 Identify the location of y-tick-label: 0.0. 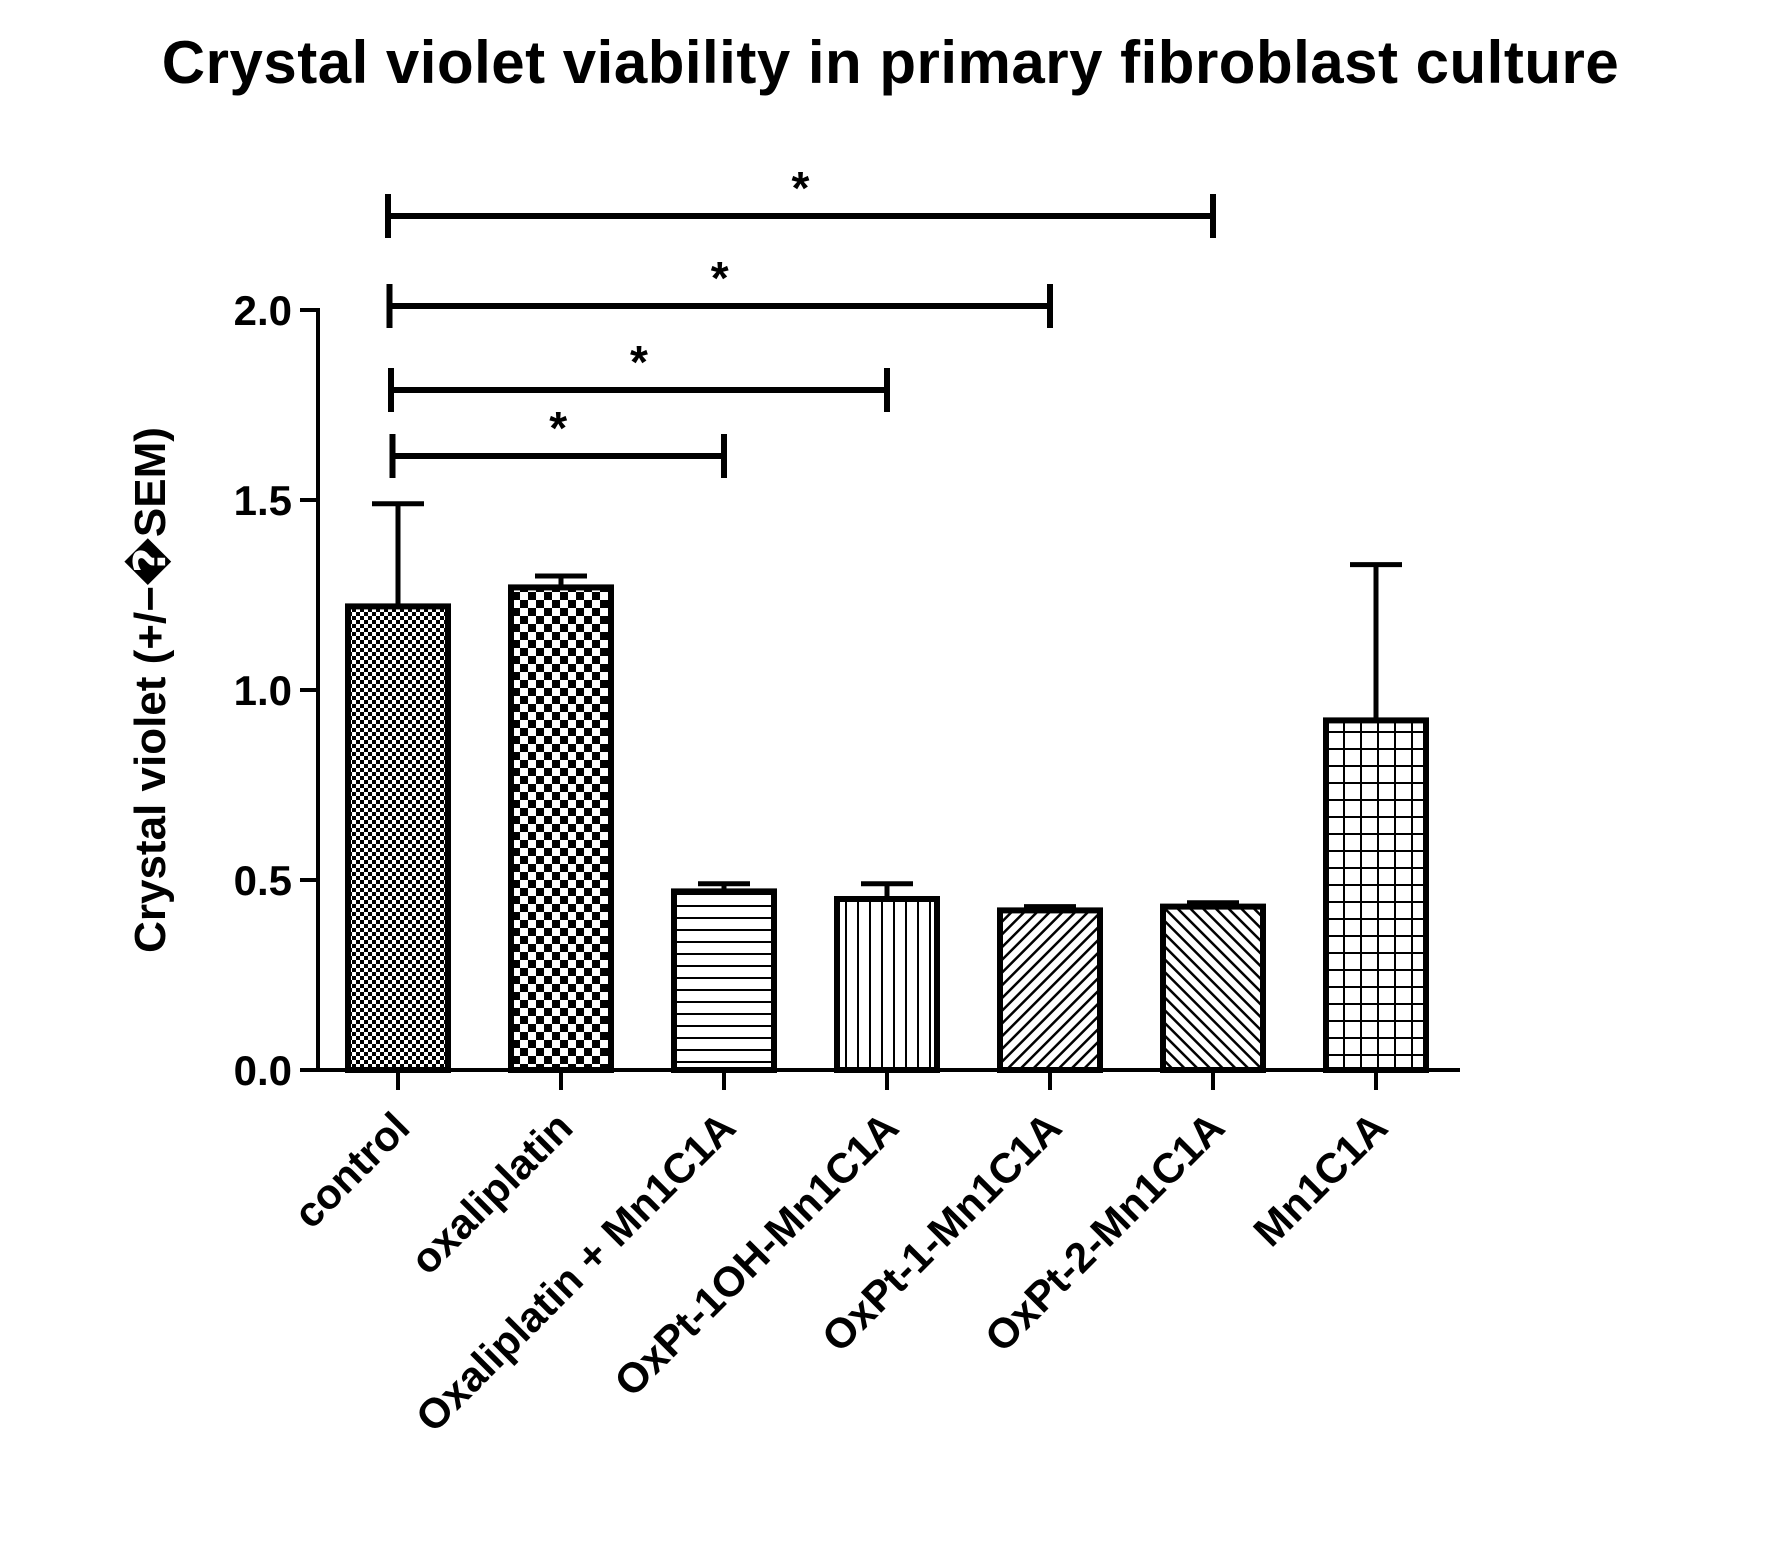
(263, 1070).